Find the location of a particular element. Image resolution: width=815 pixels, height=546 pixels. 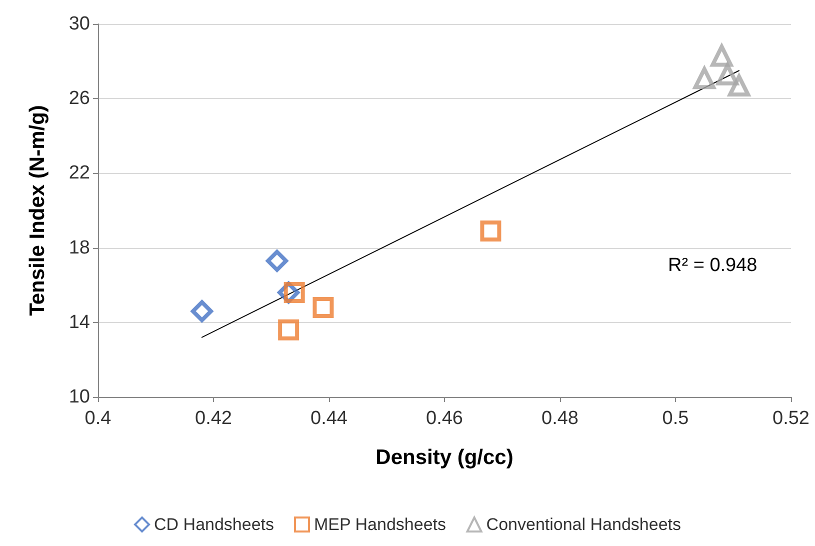

x-tick-label: 0.44 is located at coordinates (329, 418).